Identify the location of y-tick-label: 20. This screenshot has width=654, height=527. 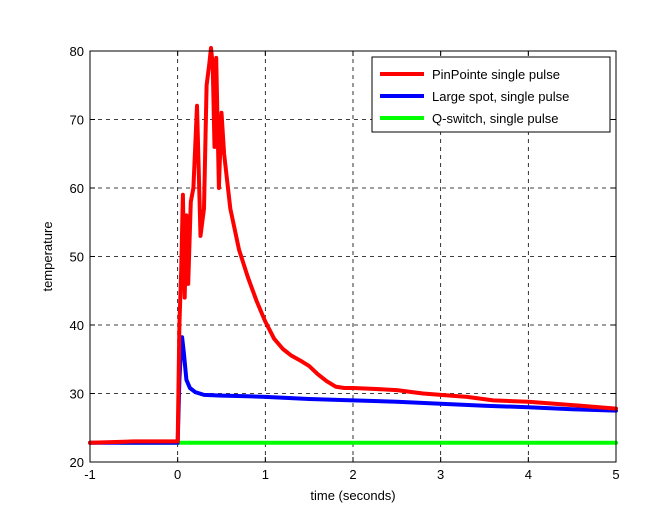
(77, 462).